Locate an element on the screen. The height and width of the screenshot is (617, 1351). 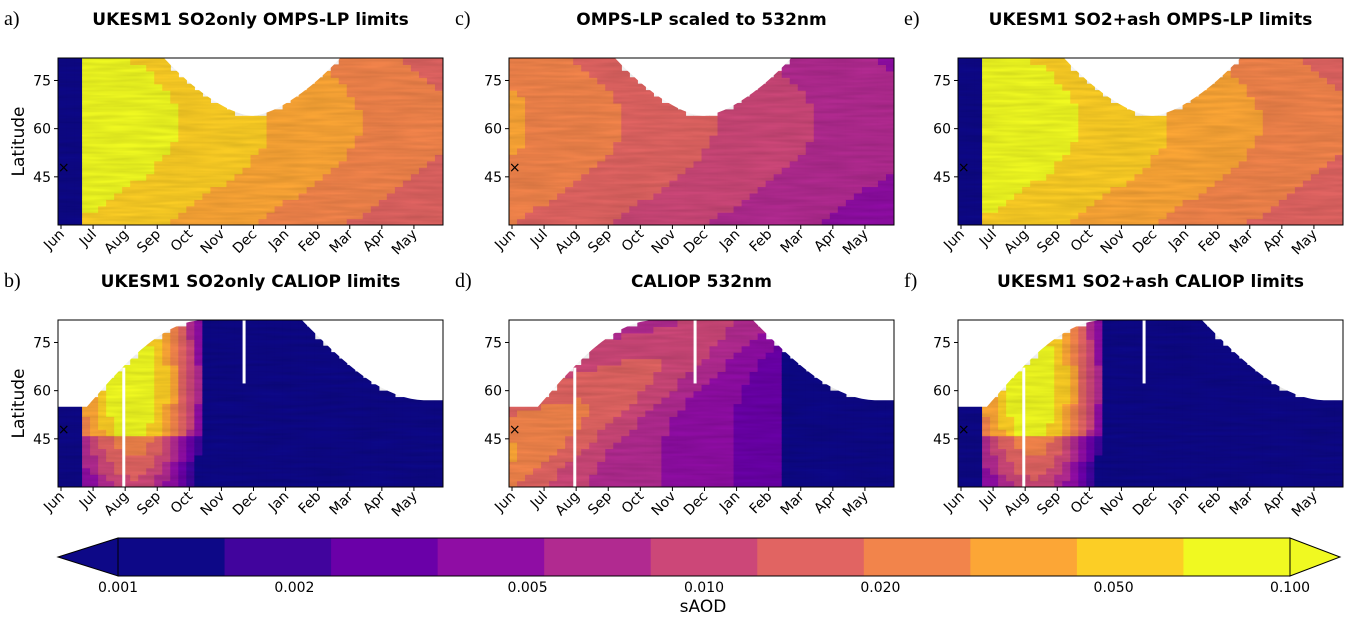
panel-title: OMPS-LP scaled to 532nm is located at coordinates (701, 20).